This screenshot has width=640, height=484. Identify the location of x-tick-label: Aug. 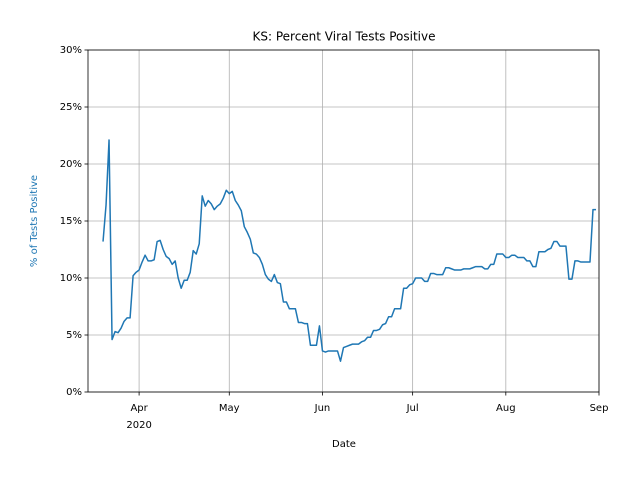
(506, 408).